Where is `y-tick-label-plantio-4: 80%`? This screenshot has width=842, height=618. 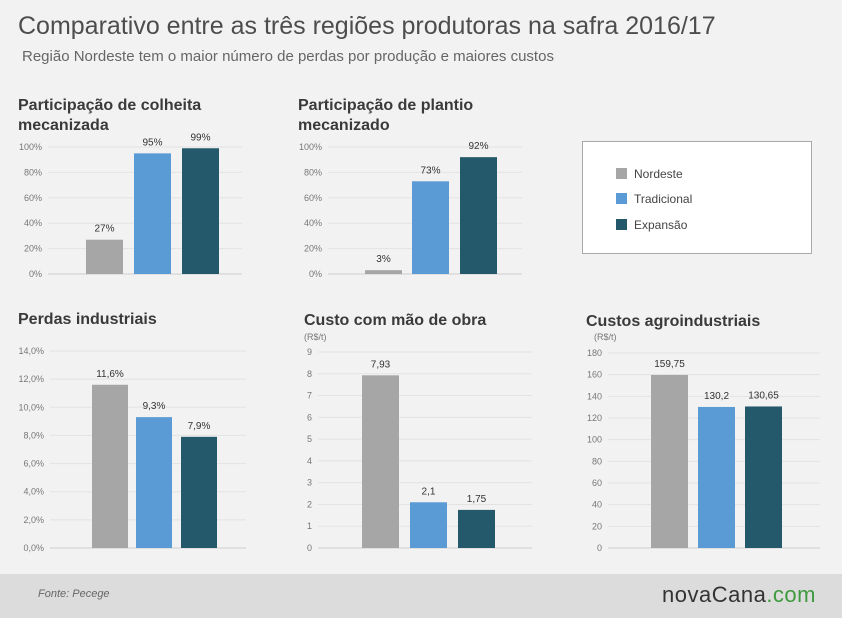
y-tick-label-plantio-4: 80% is located at coordinates (313, 172).